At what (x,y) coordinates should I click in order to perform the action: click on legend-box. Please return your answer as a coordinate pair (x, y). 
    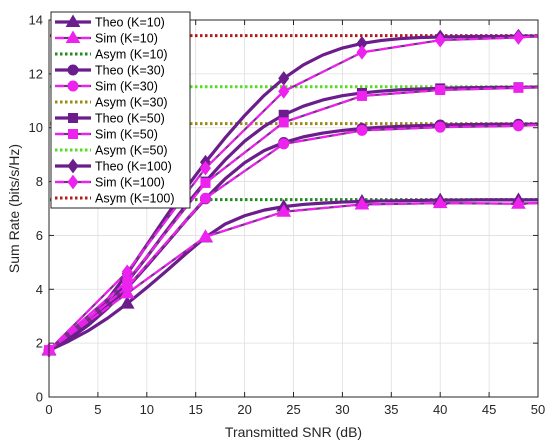
    Looking at the image, I should click on (120, 110).